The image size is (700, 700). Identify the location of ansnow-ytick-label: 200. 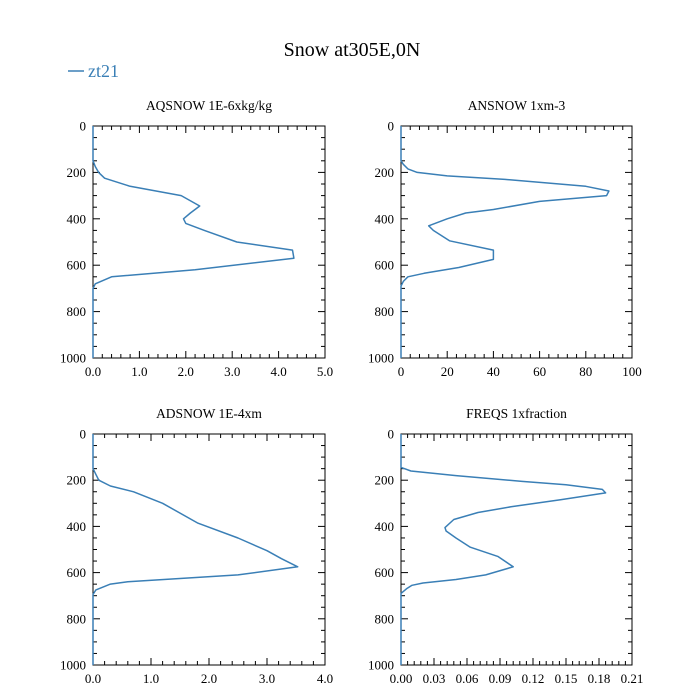
(385, 172).